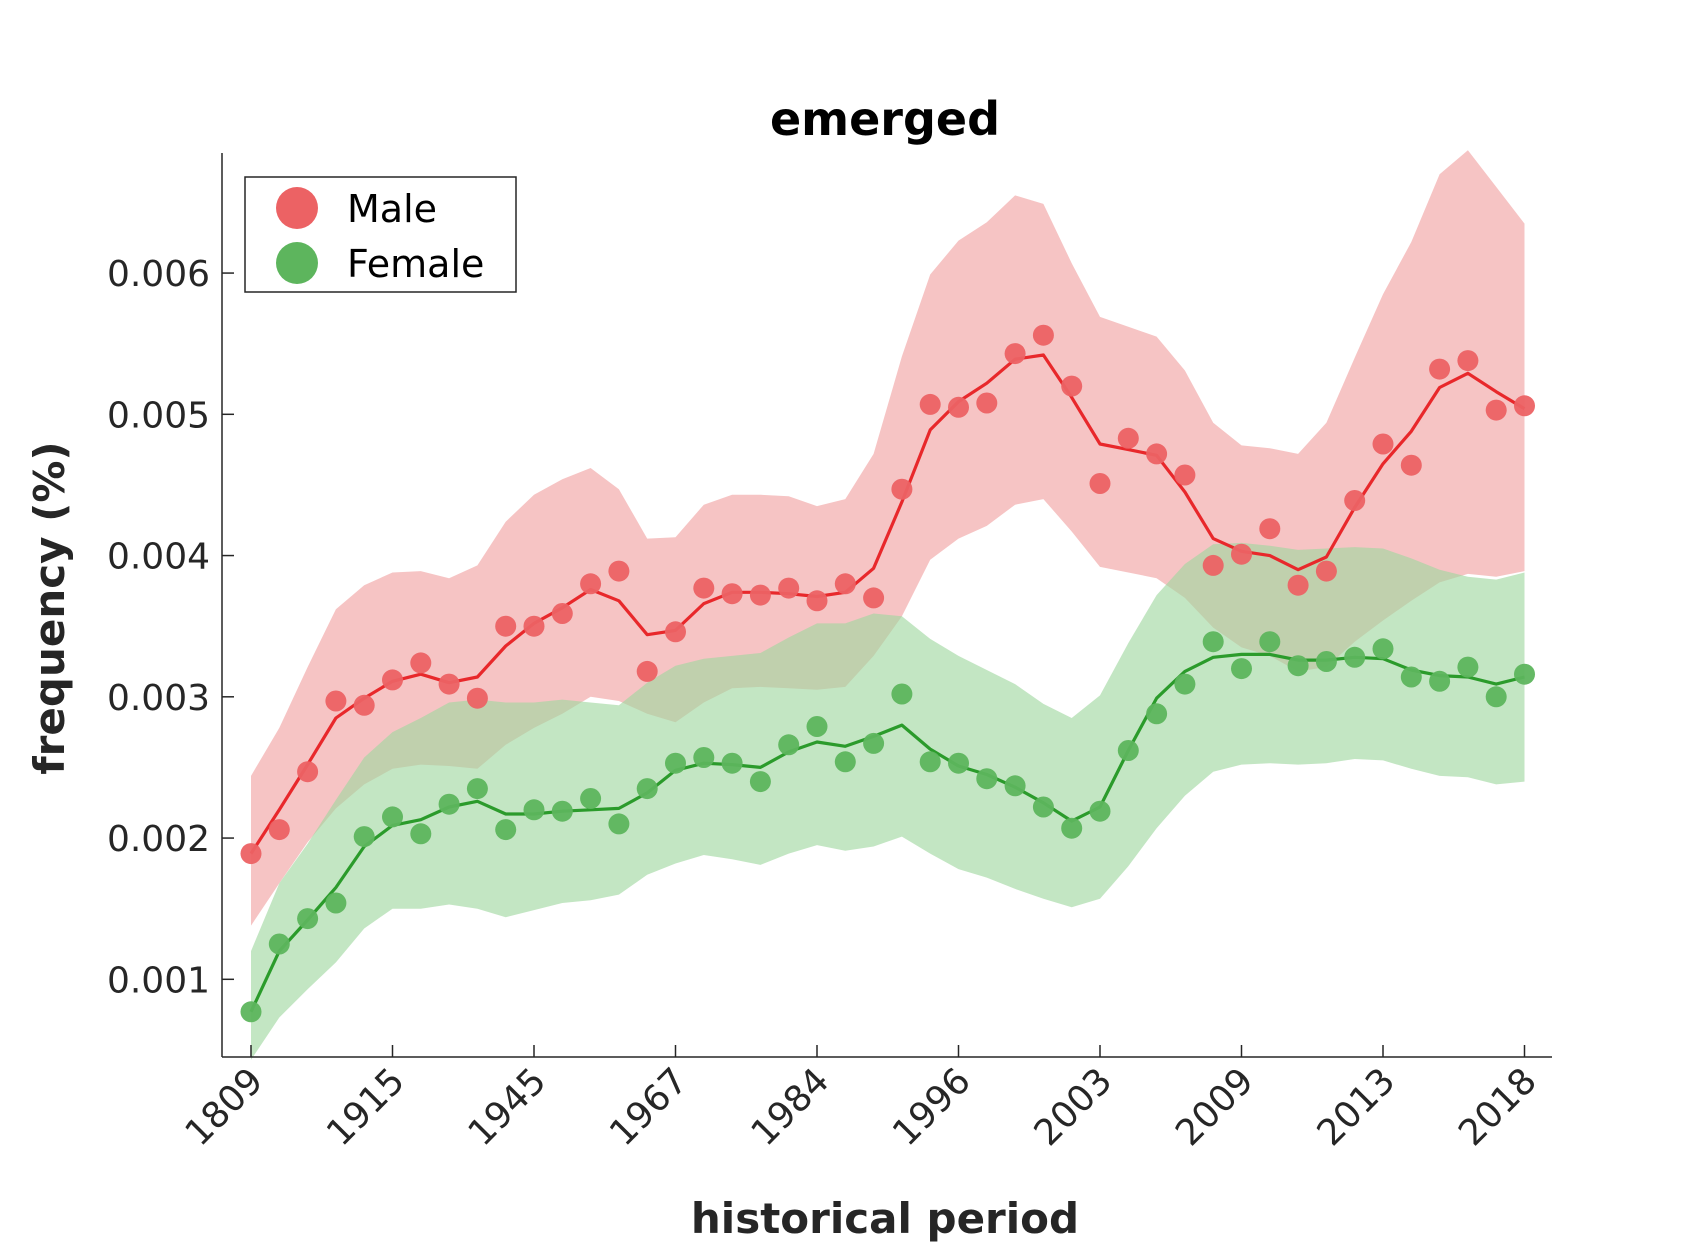 The height and width of the screenshot is (1246, 1700). I want to click on chart-title: emerged, so click(885, 119).